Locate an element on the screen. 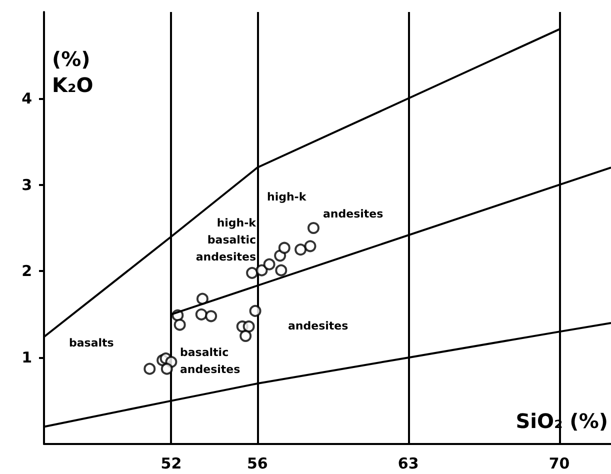  x-tick-label: 56 is located at coordinates (257, 463).